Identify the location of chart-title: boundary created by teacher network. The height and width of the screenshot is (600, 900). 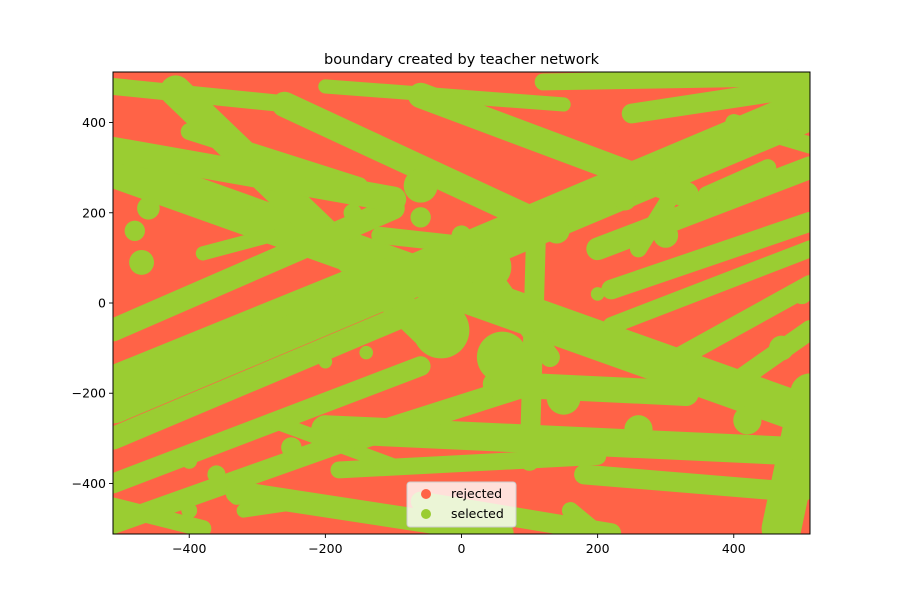
(462, 60).